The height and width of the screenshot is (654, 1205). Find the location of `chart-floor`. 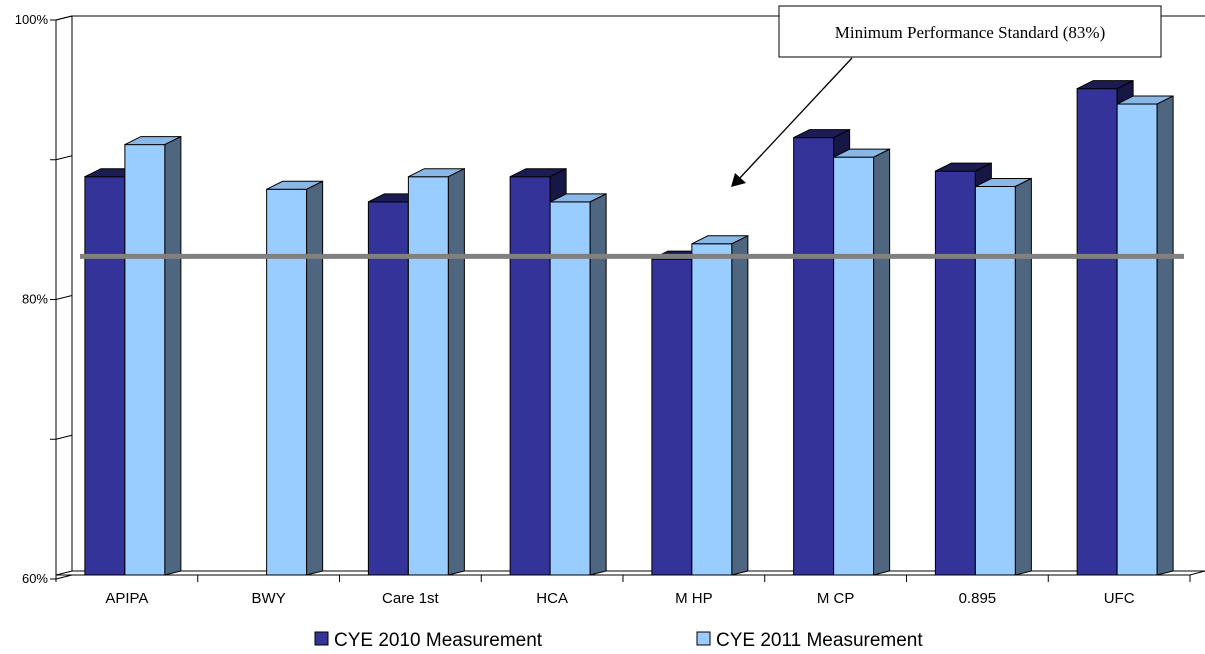

chart-floor is located at coordinates (630, 573).